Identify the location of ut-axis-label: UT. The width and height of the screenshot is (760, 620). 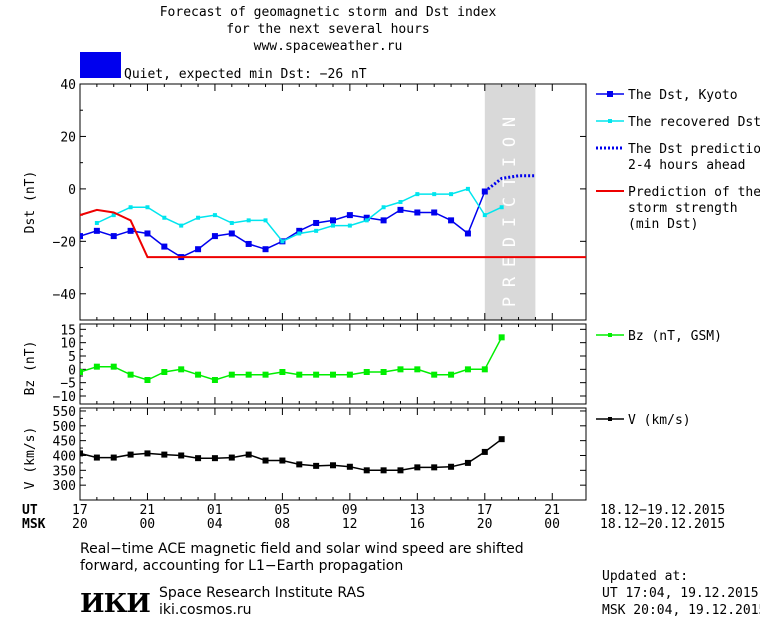
(30, 510).